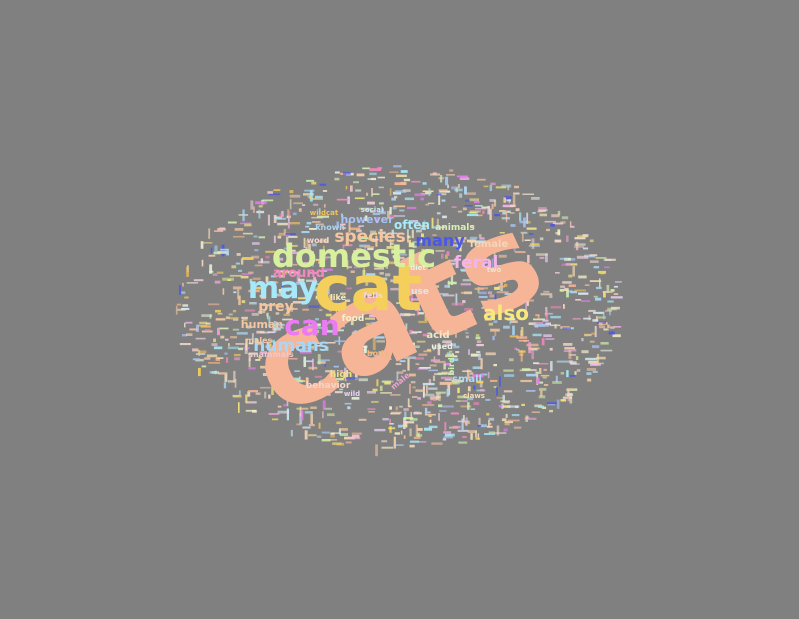  What do you see at coordinates (489, 244) in the screenshot?
I see `word-female: female` at bounding box center [489, 244].